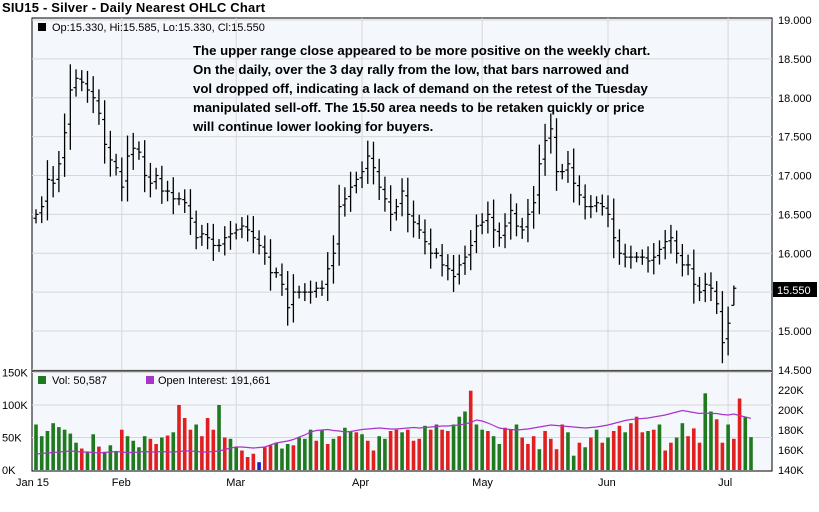 This screenshot has width=819, height=512. I want to click on last-price-marker: 15.550, so click(795, 289).